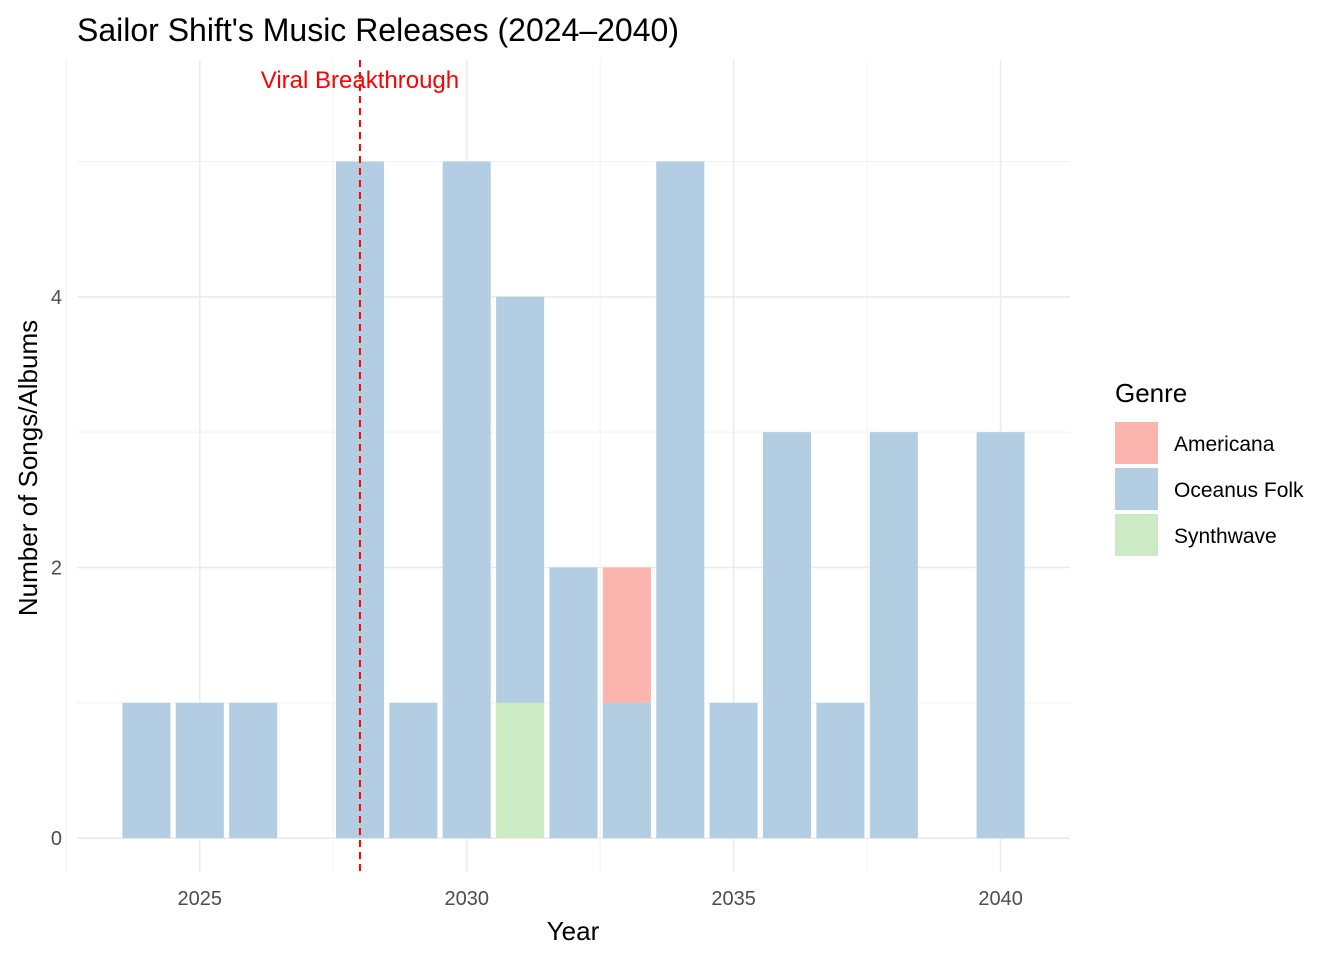 The image size is (1344, 960). What do you see at coordinates (360, 466) in the screenshot?
I see `annotations: Viral Breakthrough` at bounding box center [360, 466].